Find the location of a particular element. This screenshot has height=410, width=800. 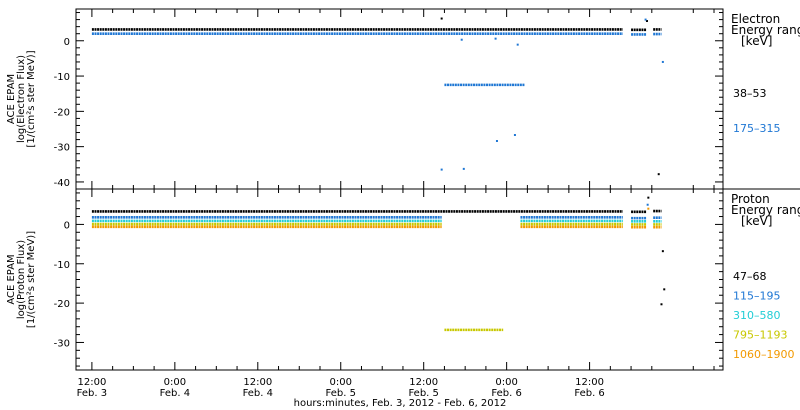

y-tick-label: -40 is located at coordinates (62, 183).